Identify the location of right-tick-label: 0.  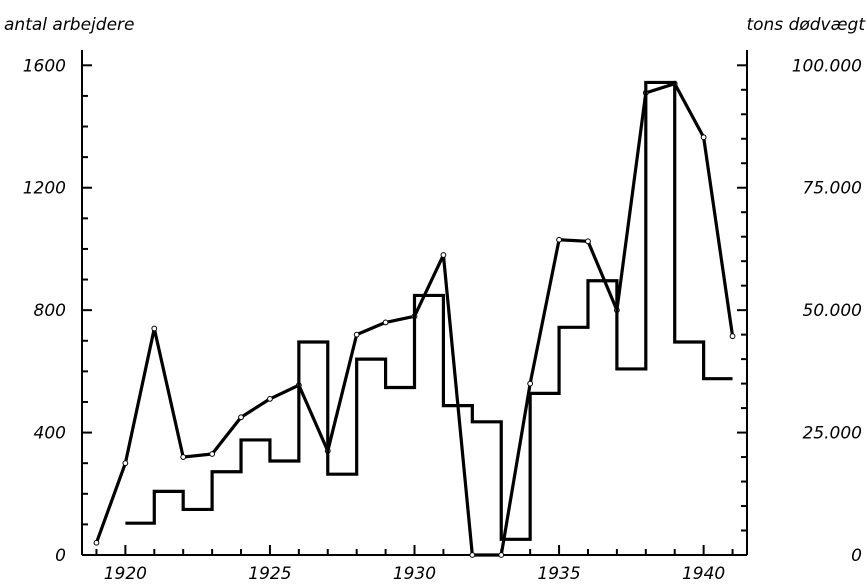
(856, 556).